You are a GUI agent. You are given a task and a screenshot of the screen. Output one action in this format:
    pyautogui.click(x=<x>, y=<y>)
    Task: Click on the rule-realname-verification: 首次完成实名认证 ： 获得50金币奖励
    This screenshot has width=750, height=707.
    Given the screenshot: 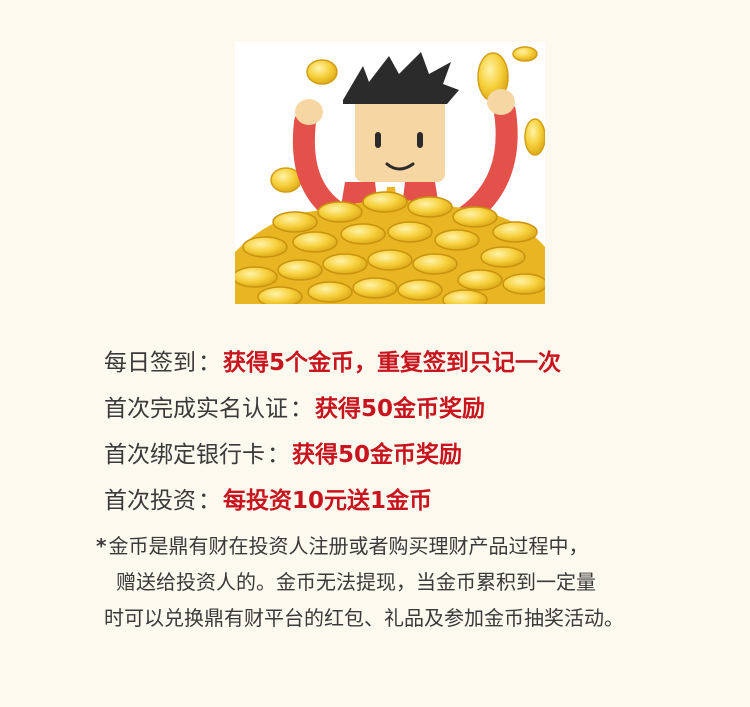 What is the action you would take?
    pyautogui.click(x=414, y=406)
    